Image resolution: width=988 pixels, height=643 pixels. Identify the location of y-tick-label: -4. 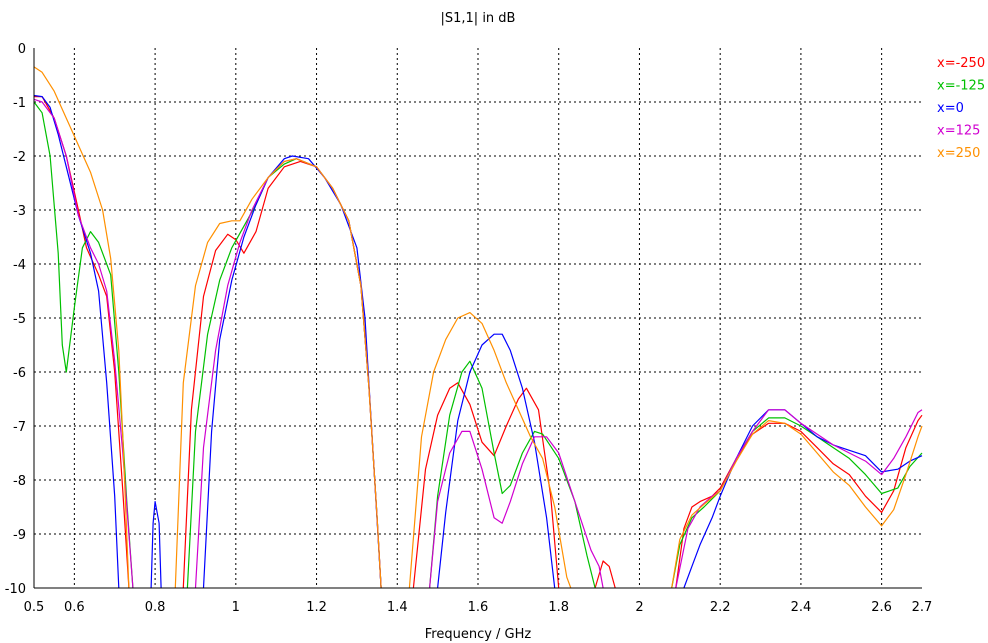
(19, 265).